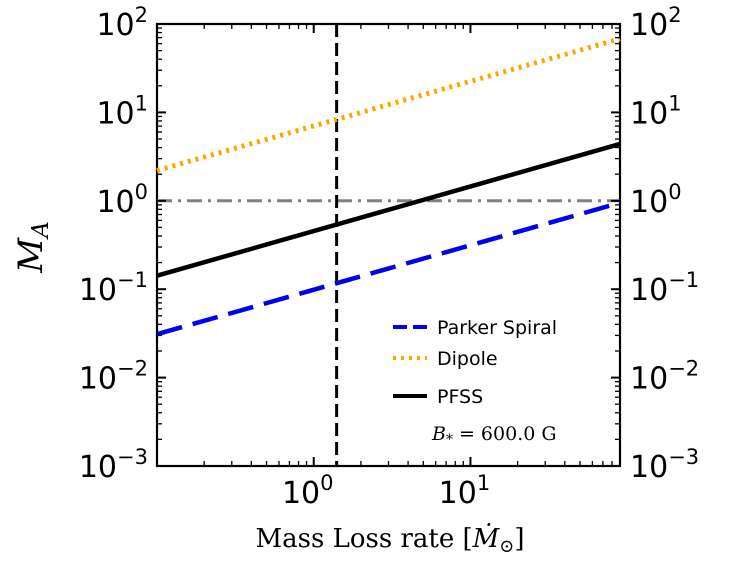  What do you see at coordinates (656, 23) in the screenshot?
I see `y-tick-label-right: 10²` at bounding box center [656, 23].